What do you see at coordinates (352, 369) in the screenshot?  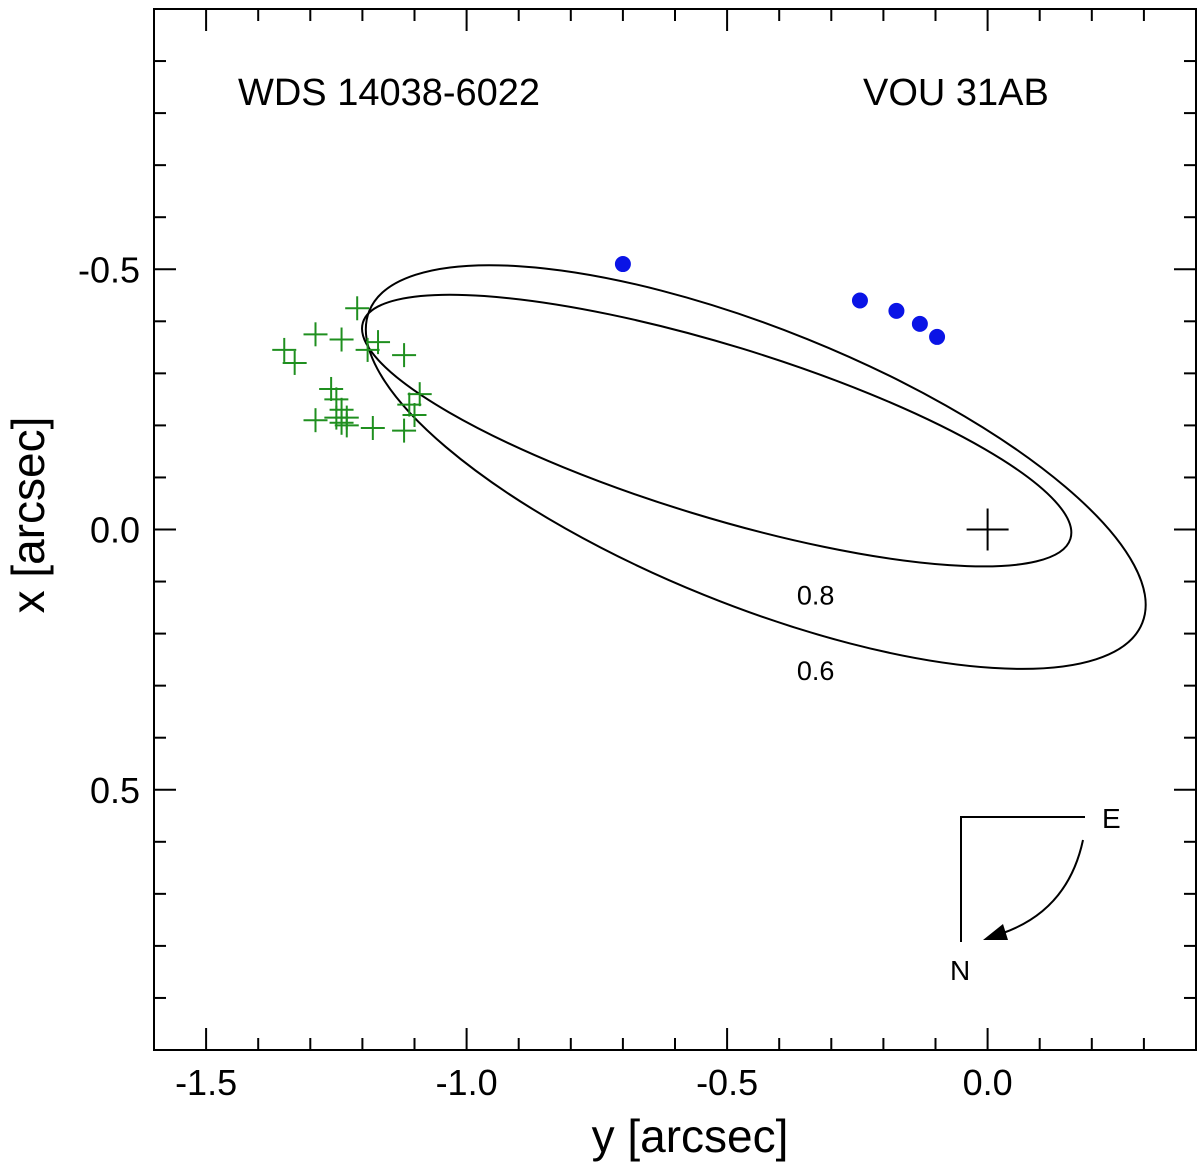 I see `green-cross-series` at bounding box center [352, 369].